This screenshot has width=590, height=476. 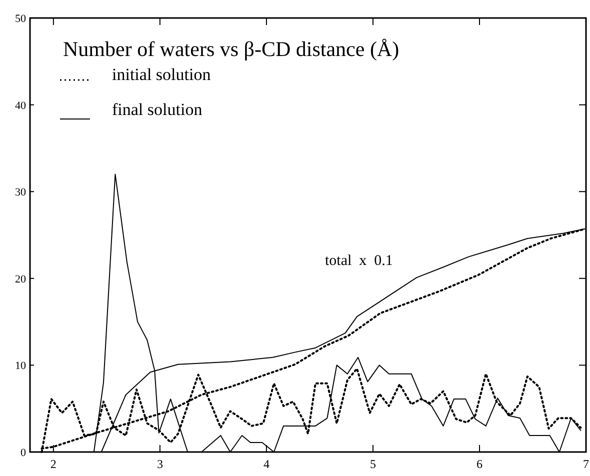 What do you see at coordinates (20, 366) in the screenshot?
I see `y-tick-label: 10` at bounding box center [20, 366].